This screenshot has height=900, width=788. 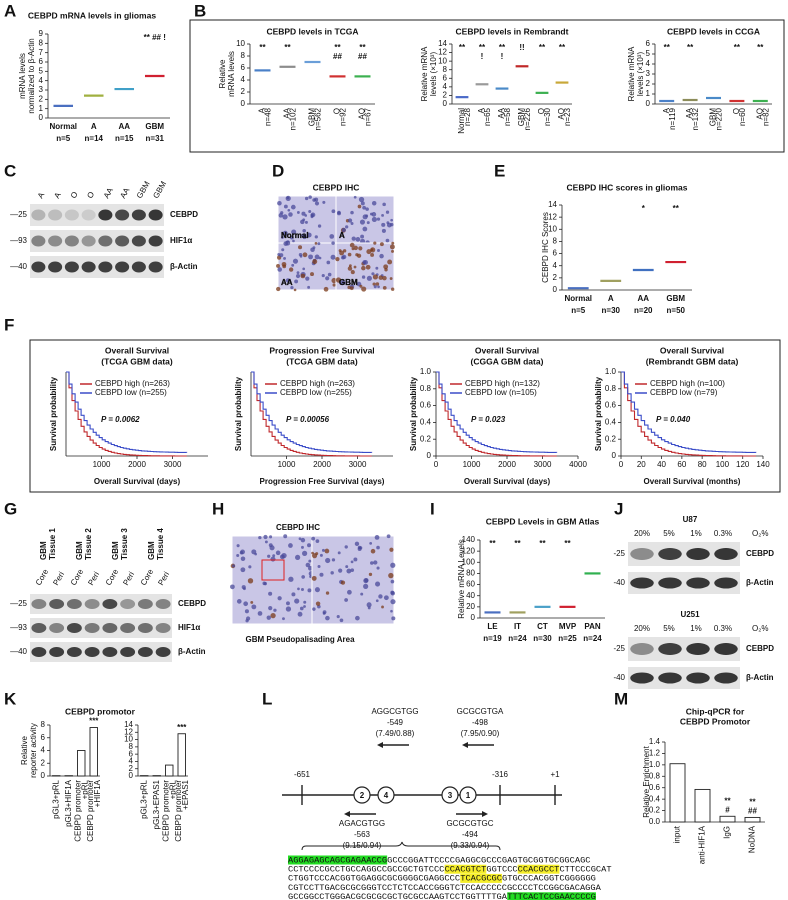 What do you see at coordinates (655, 764) in the screenshot?
I see `y-tick-label: 1.0` at bounding box center [655, 764].